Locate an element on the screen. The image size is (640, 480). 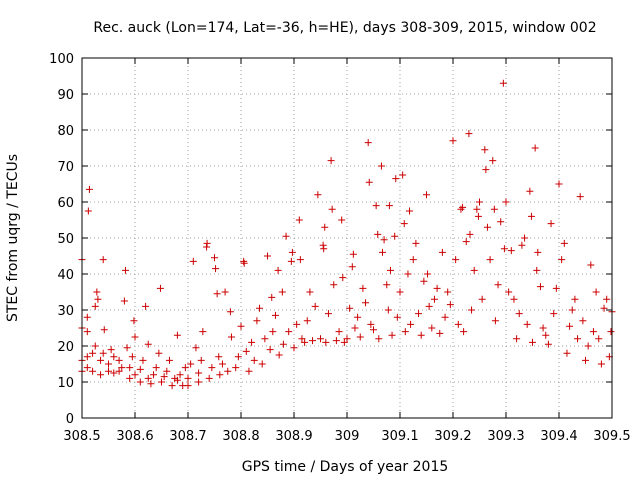
x-tick-label: 309 is located at coordinates (347, 436).